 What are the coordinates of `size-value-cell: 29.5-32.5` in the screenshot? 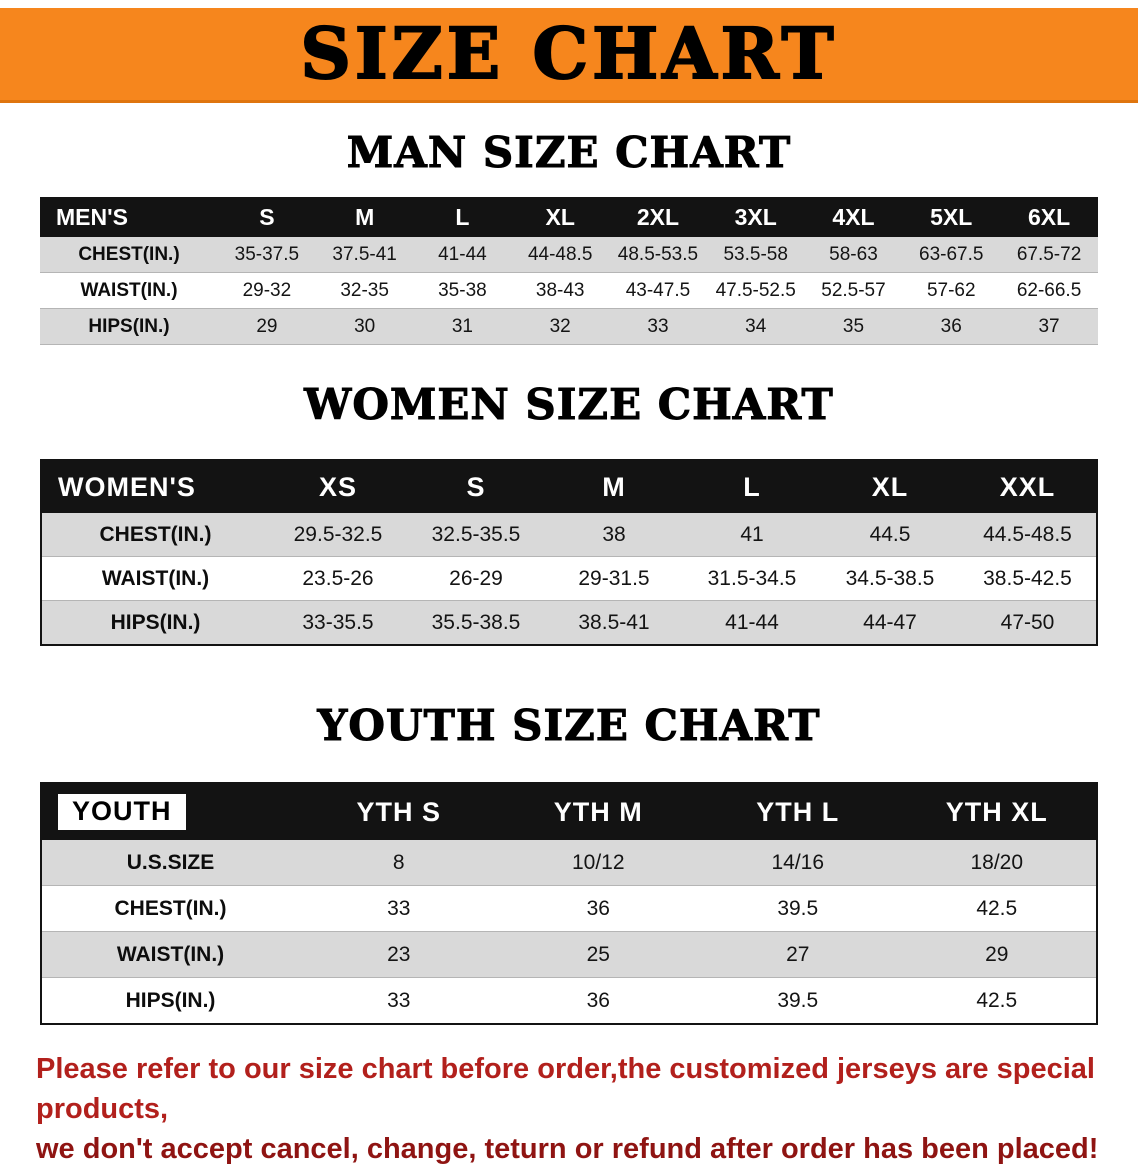 It's located at (338, 535).